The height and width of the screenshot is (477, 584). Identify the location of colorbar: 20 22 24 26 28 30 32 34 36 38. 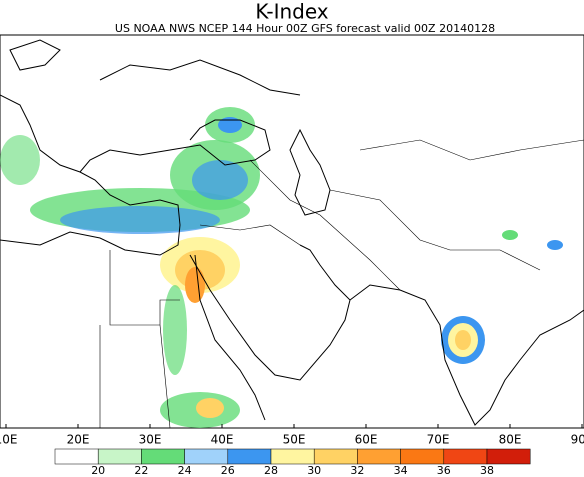
(292, 462).